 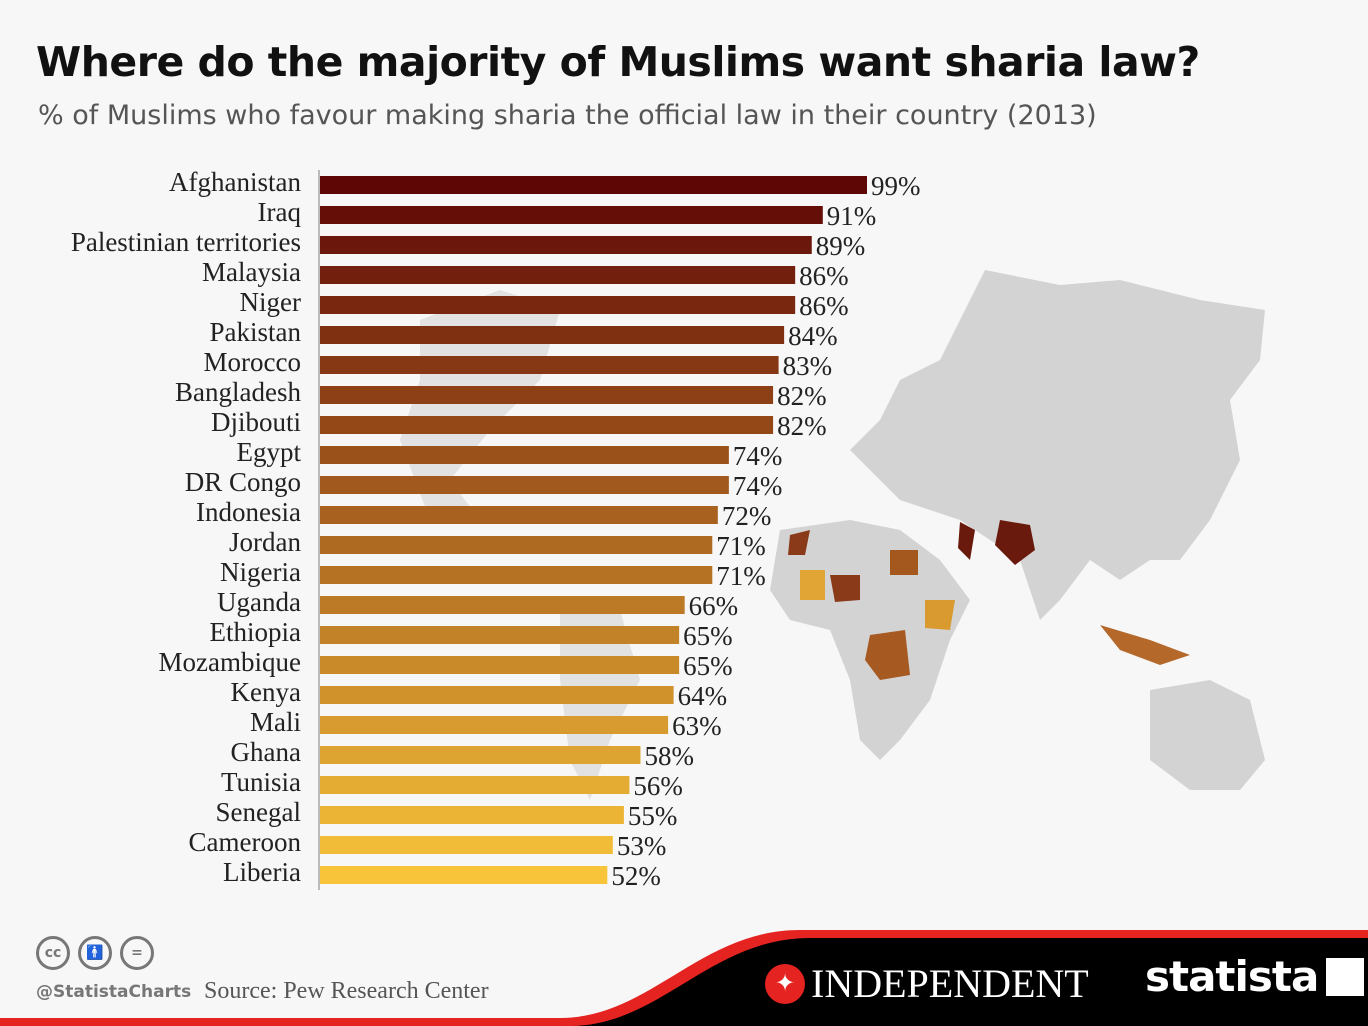 What do you see at coordinates (669, 756) in the screenshot?
I see `value-label: 58%` at bounding box center [669, 756].